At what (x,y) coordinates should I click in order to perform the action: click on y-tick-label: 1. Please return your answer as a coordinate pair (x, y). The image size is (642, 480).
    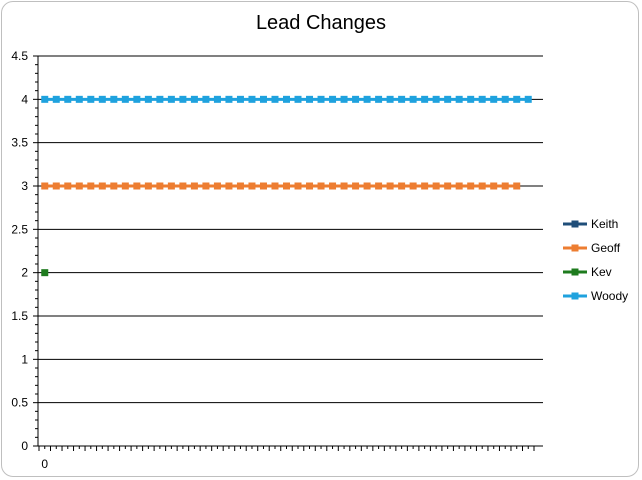
    Looking at the image, I should click on (24, 359).